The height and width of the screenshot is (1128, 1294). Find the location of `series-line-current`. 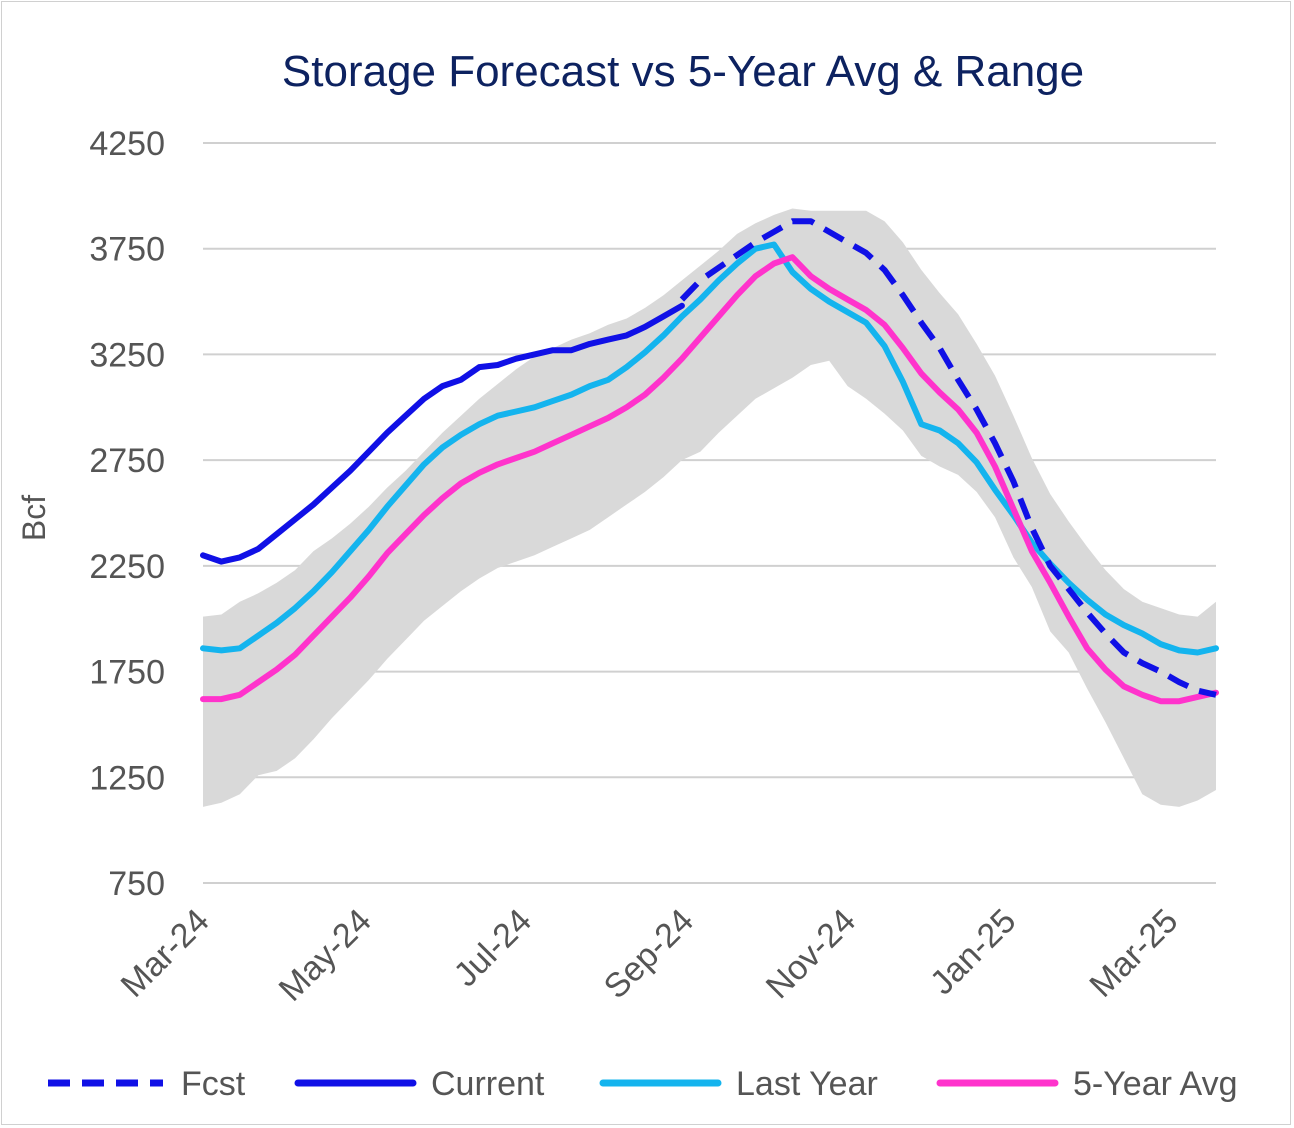

series-line-current is located at coordinates (442, 433).